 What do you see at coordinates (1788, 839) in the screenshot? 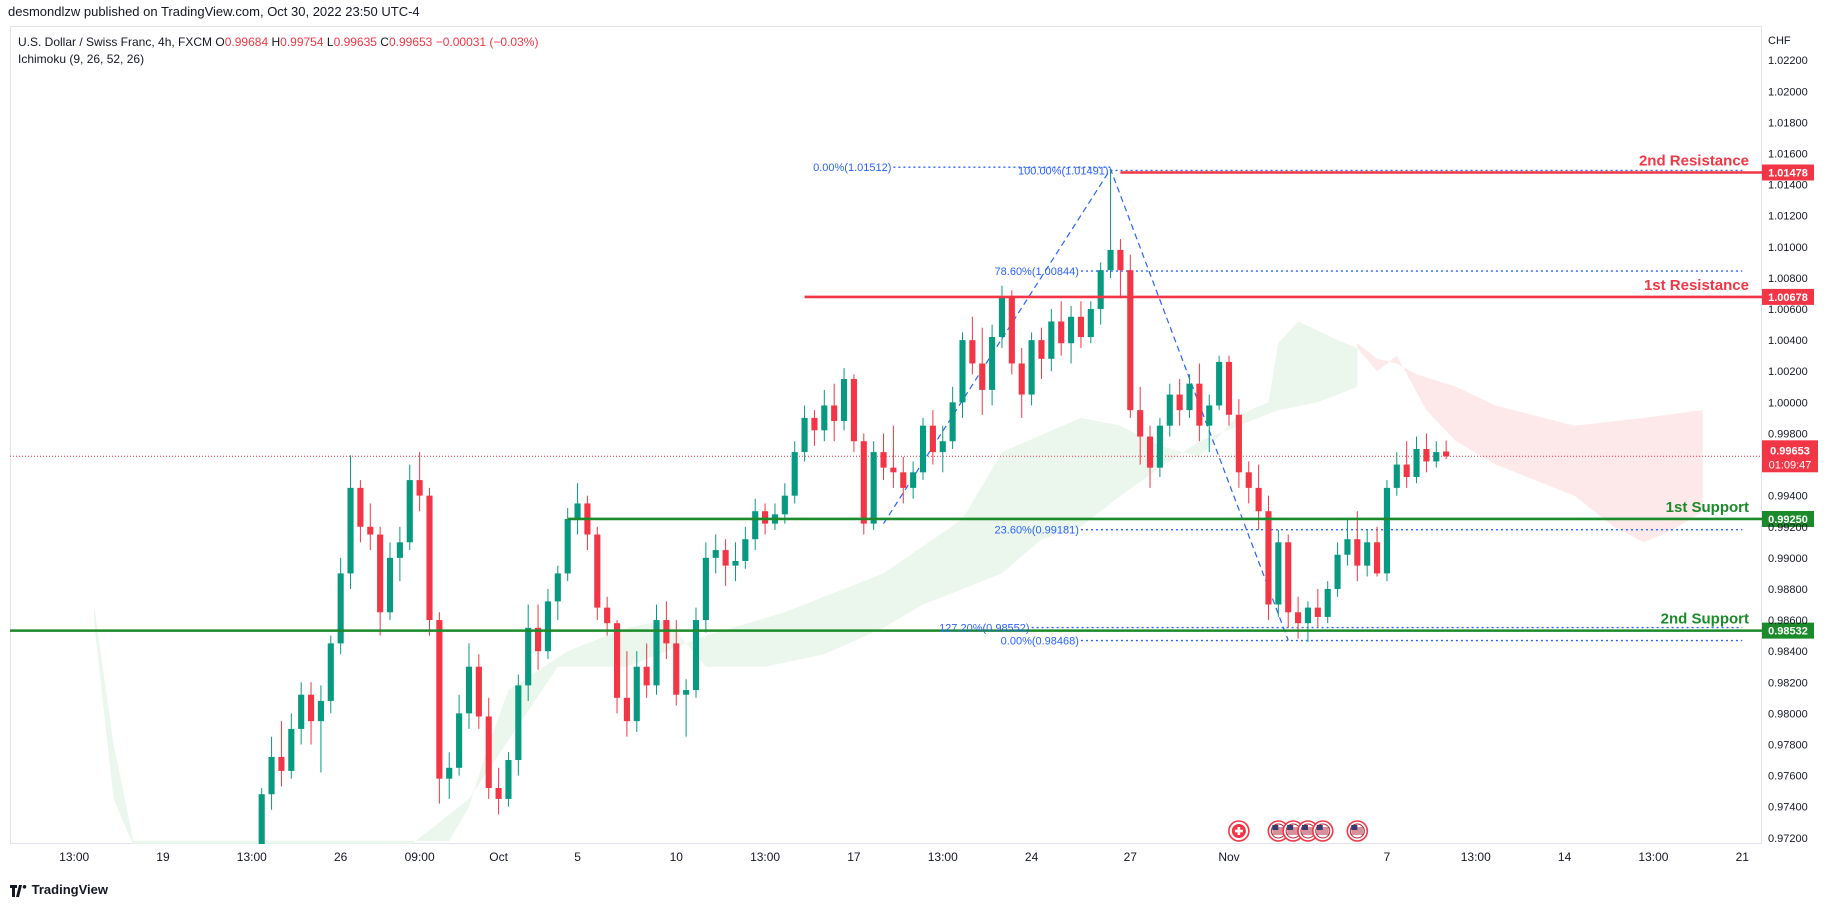
I see `y-tick-label: 0.97200` at bounding box center [1788, 839].